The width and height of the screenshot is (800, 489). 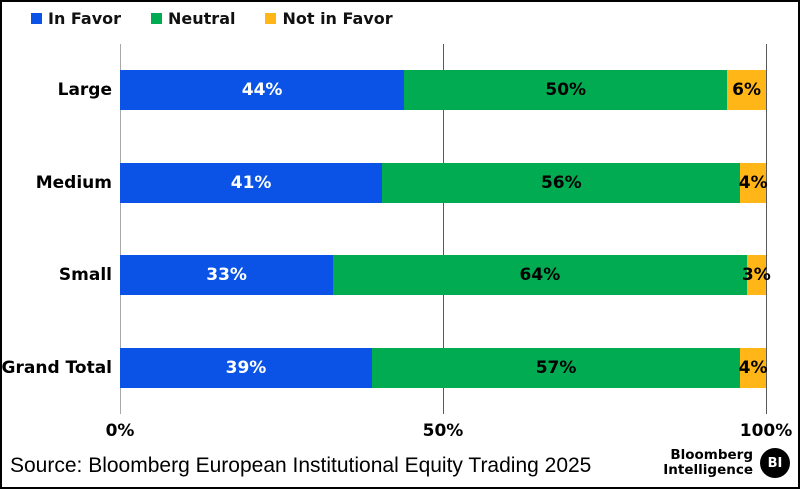 I want to click on legend-label: Neutral, so click(x=202, y=18).